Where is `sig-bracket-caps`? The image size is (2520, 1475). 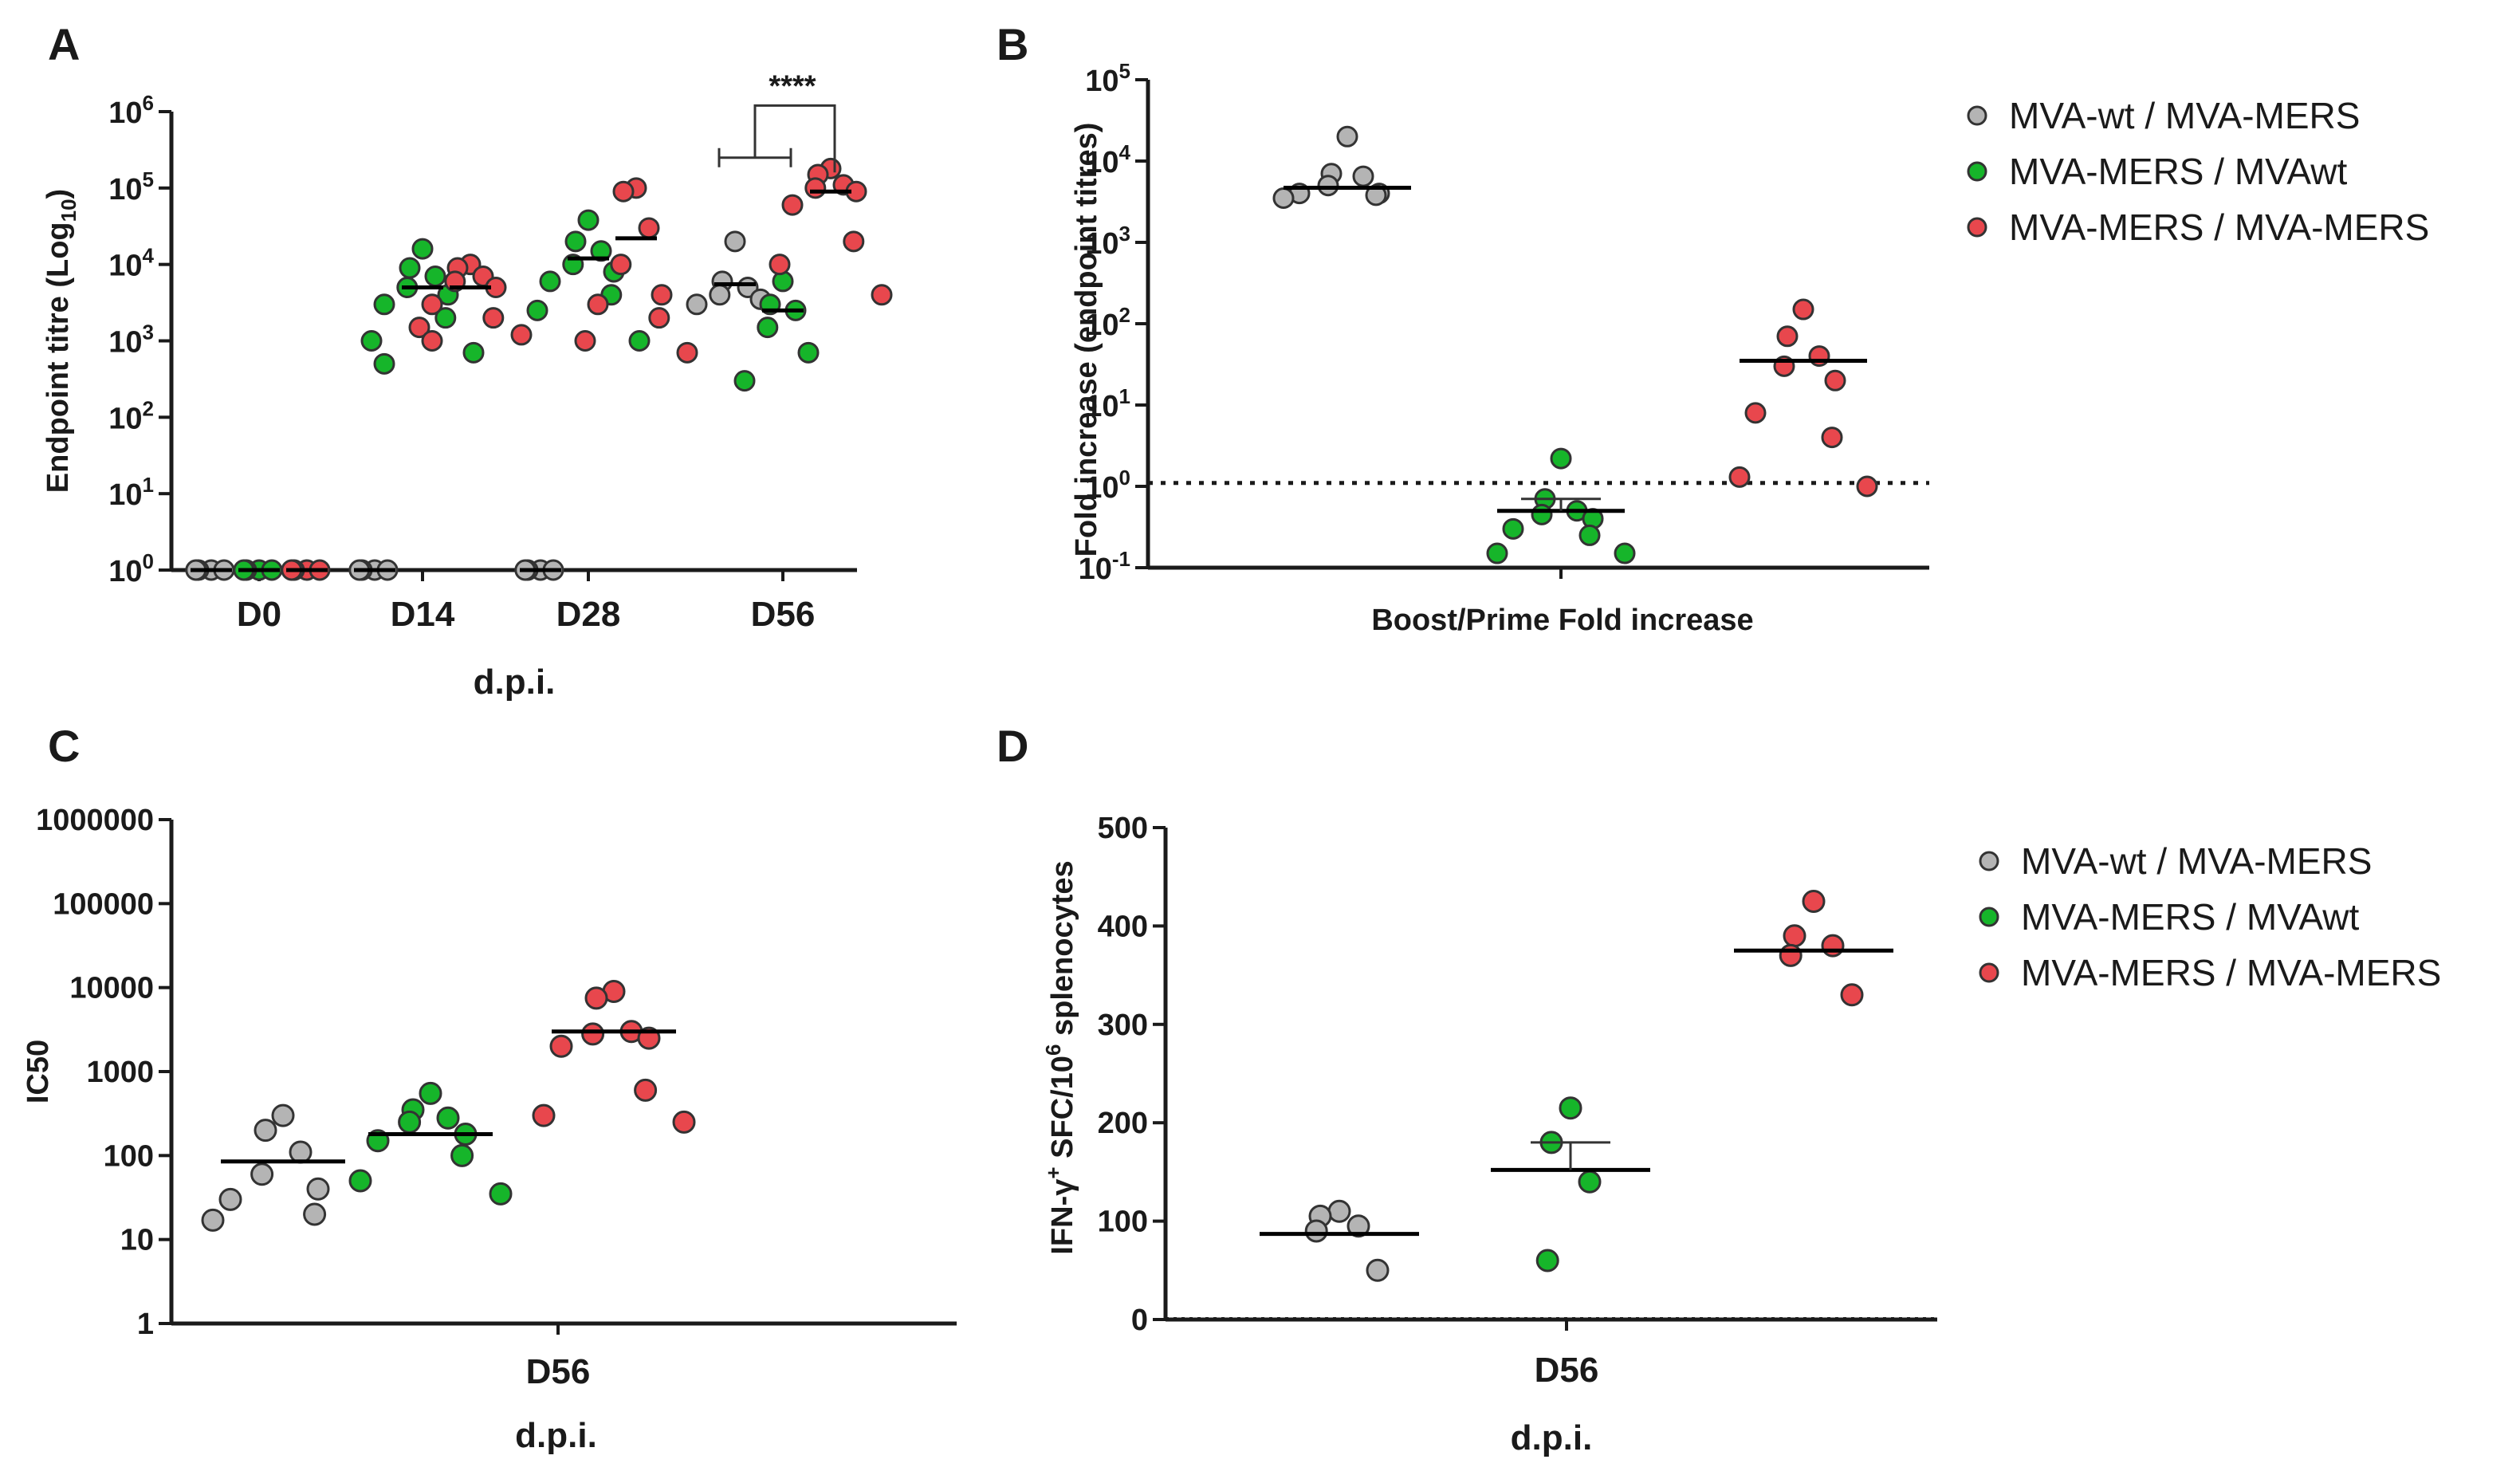
sig-bracket-caps is located at coordinates (754, 157).